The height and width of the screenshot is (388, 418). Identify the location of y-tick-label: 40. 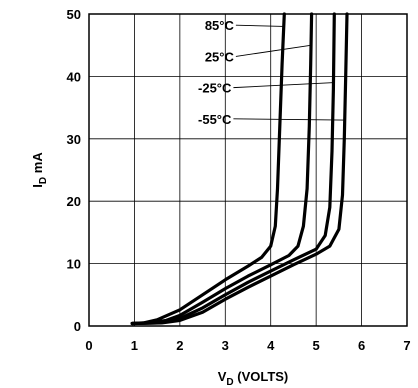
(74, 76).